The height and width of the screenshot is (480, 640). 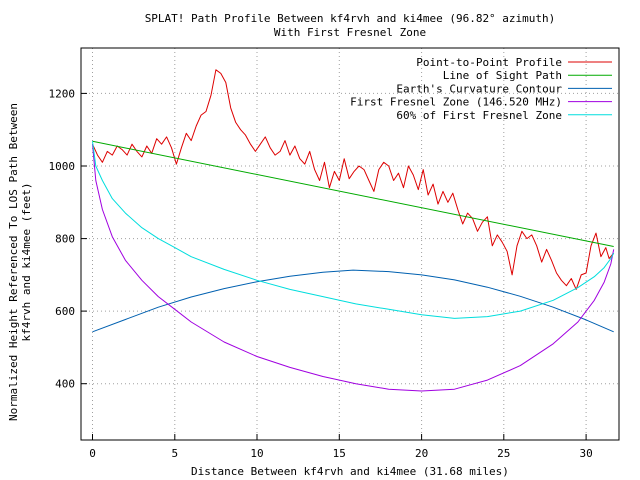 What do you see at coordinates (65, 239) in the screenshot?
I see `y-tick-label: 800` at bounding box center [65, 239].